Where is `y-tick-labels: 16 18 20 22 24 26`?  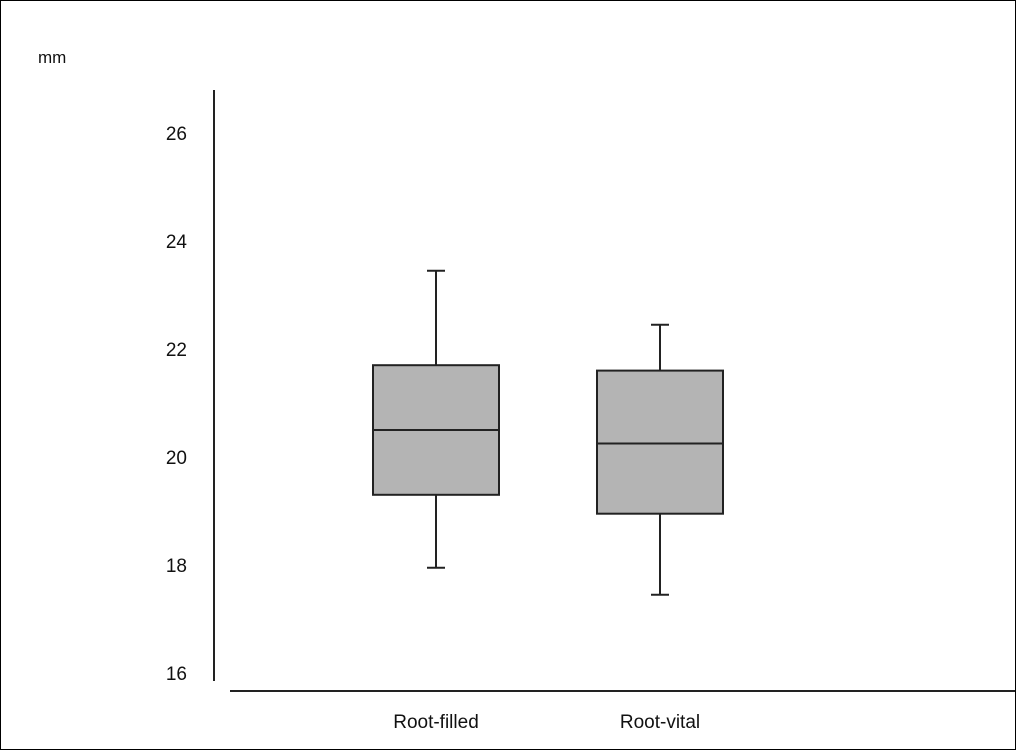
y-tick-labels: 16 18 20 22 24 26 is located at coordinates (177, 404).